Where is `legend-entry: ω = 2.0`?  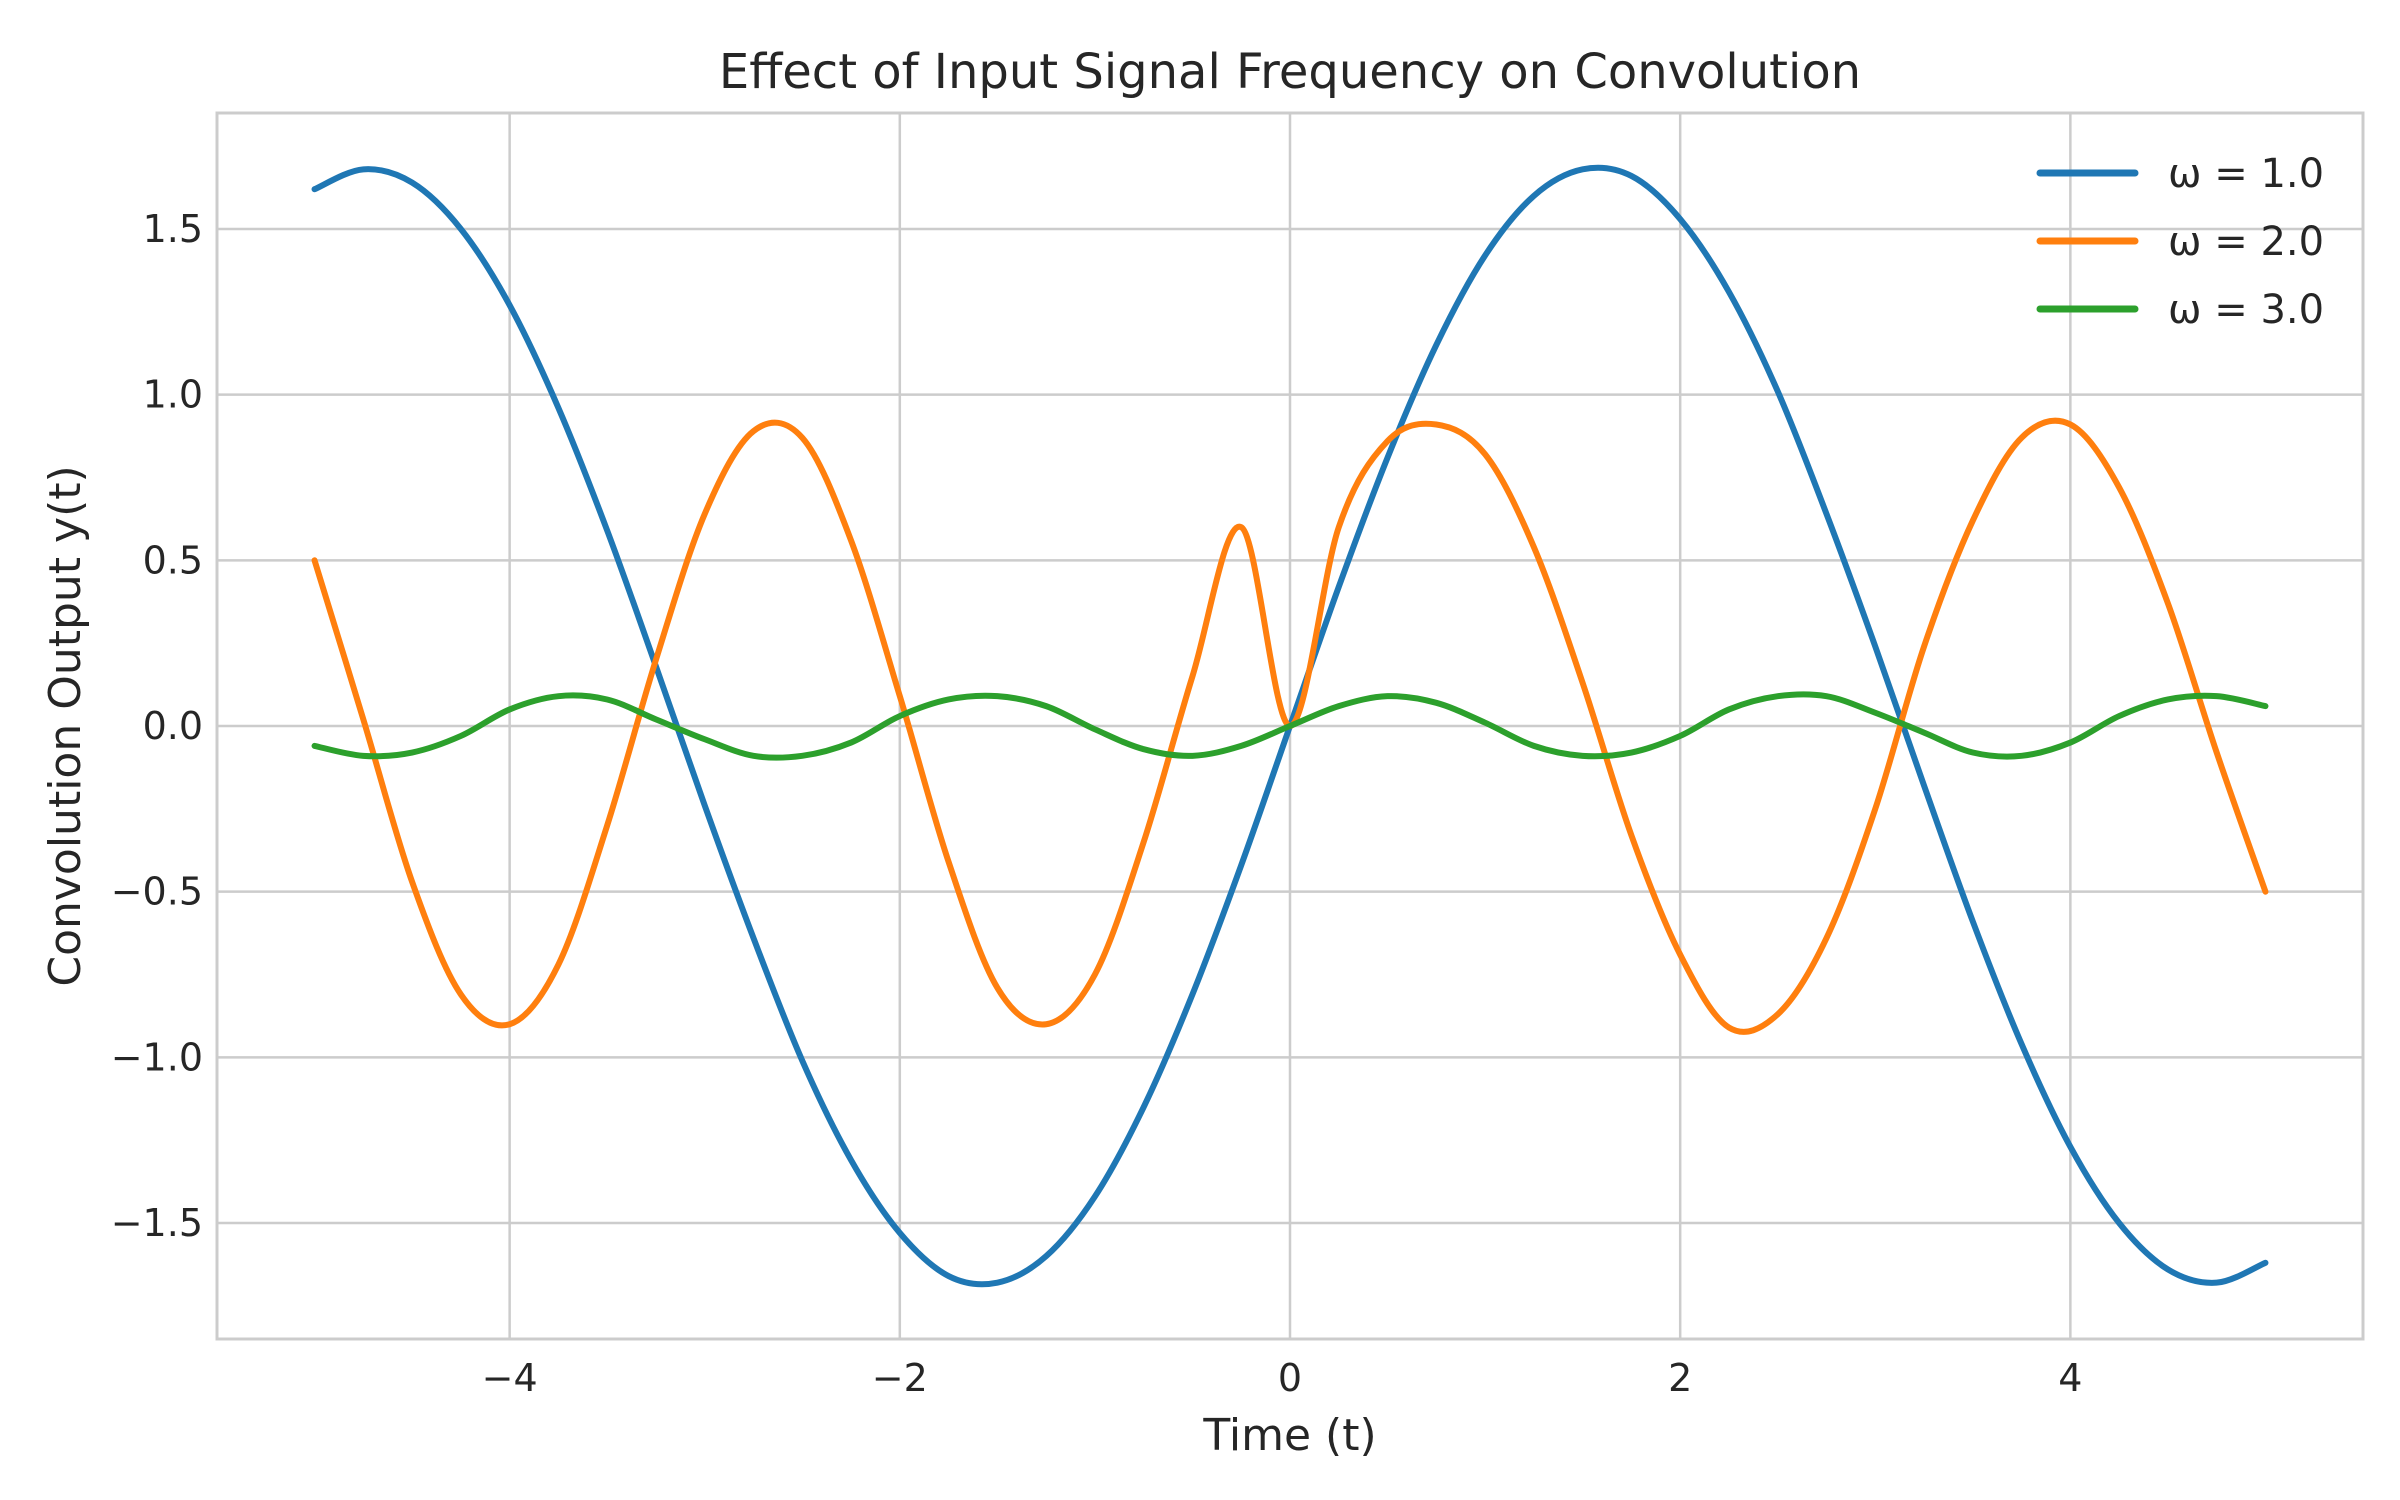 legend-entry: ω = 2.0 is located at coordinates (2246, 242).